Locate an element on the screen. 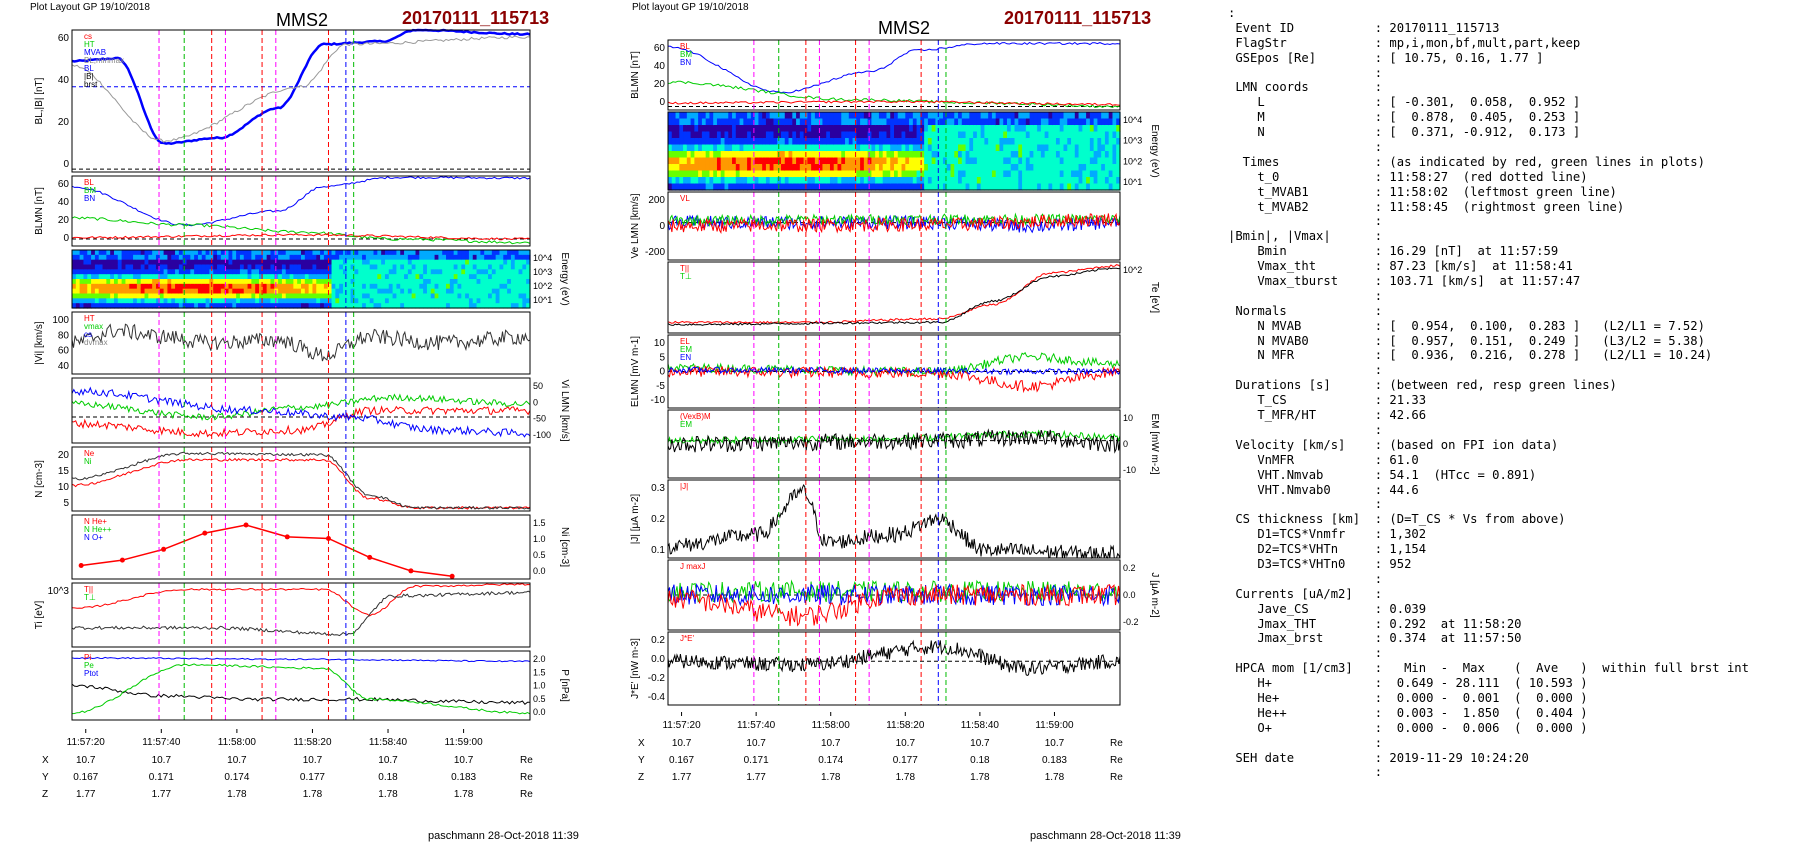 This screenshot has width=1804, height=842. legend-entry: Pi is located at coordinates (87, 657).